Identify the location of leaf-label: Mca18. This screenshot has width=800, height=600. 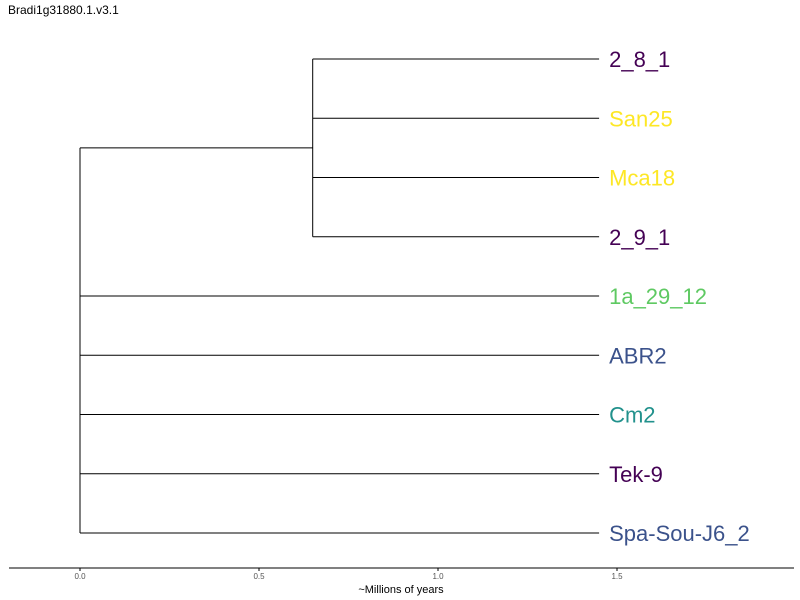
(642, 178).